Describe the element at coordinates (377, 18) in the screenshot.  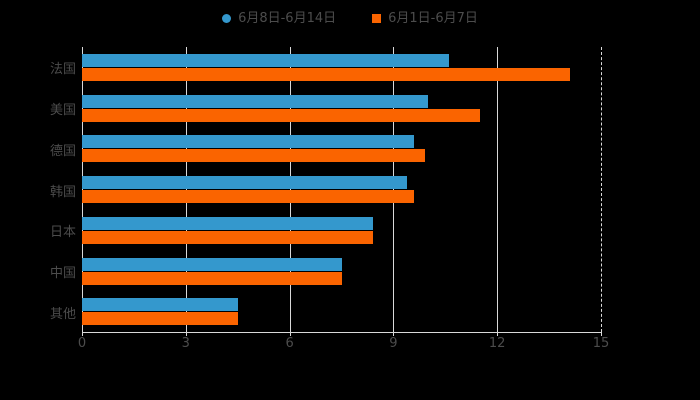
I see `legend-marker-square-icon` at that location.